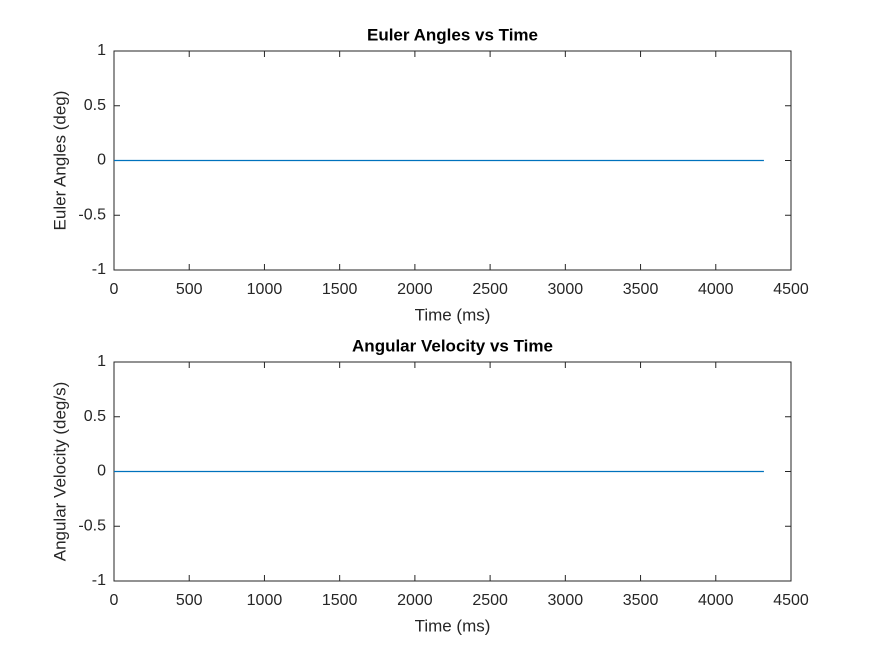  What do you see at coordinates (452, 34) in the screenshot?
I see `chart-title: Euler Angles vs Time` at bounding box center [452, 34].